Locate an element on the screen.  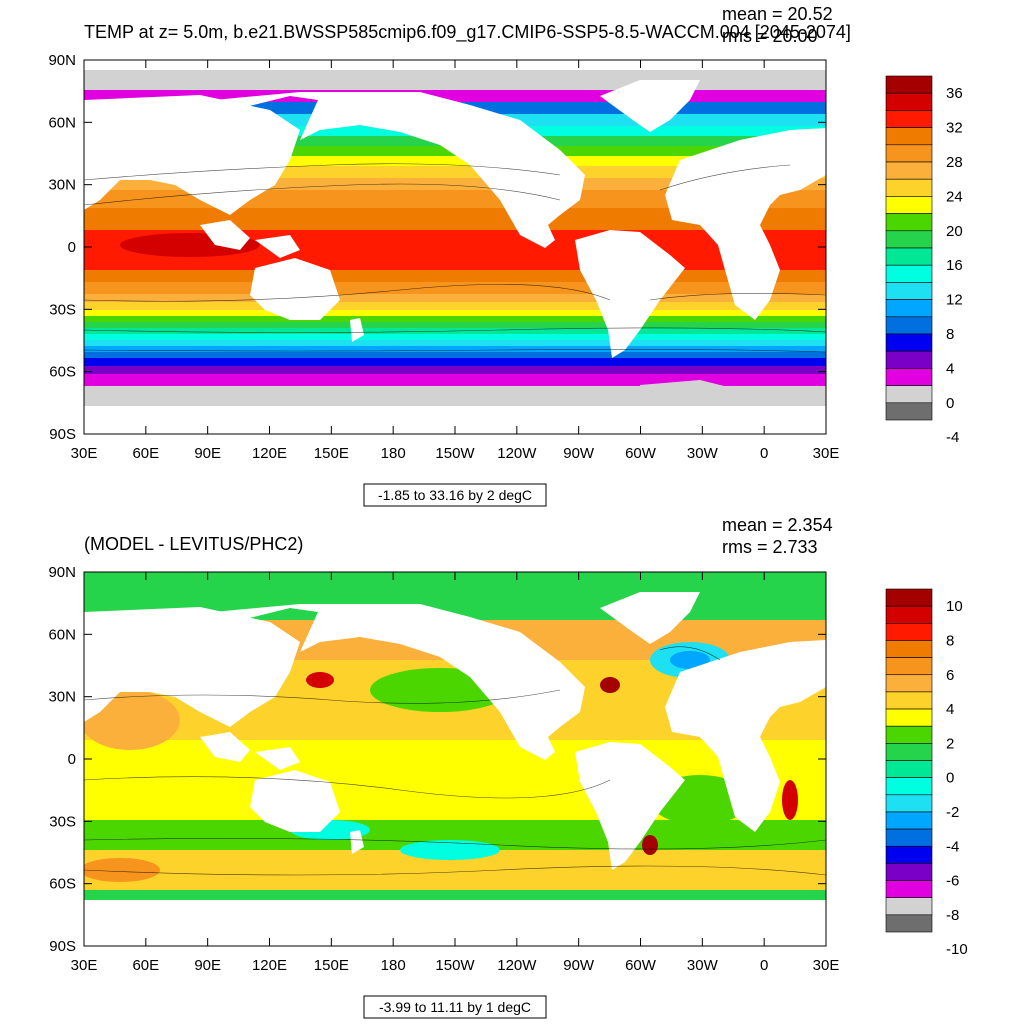
panel-2-x-tick-label: 150E is located at coordinates (331, 965).